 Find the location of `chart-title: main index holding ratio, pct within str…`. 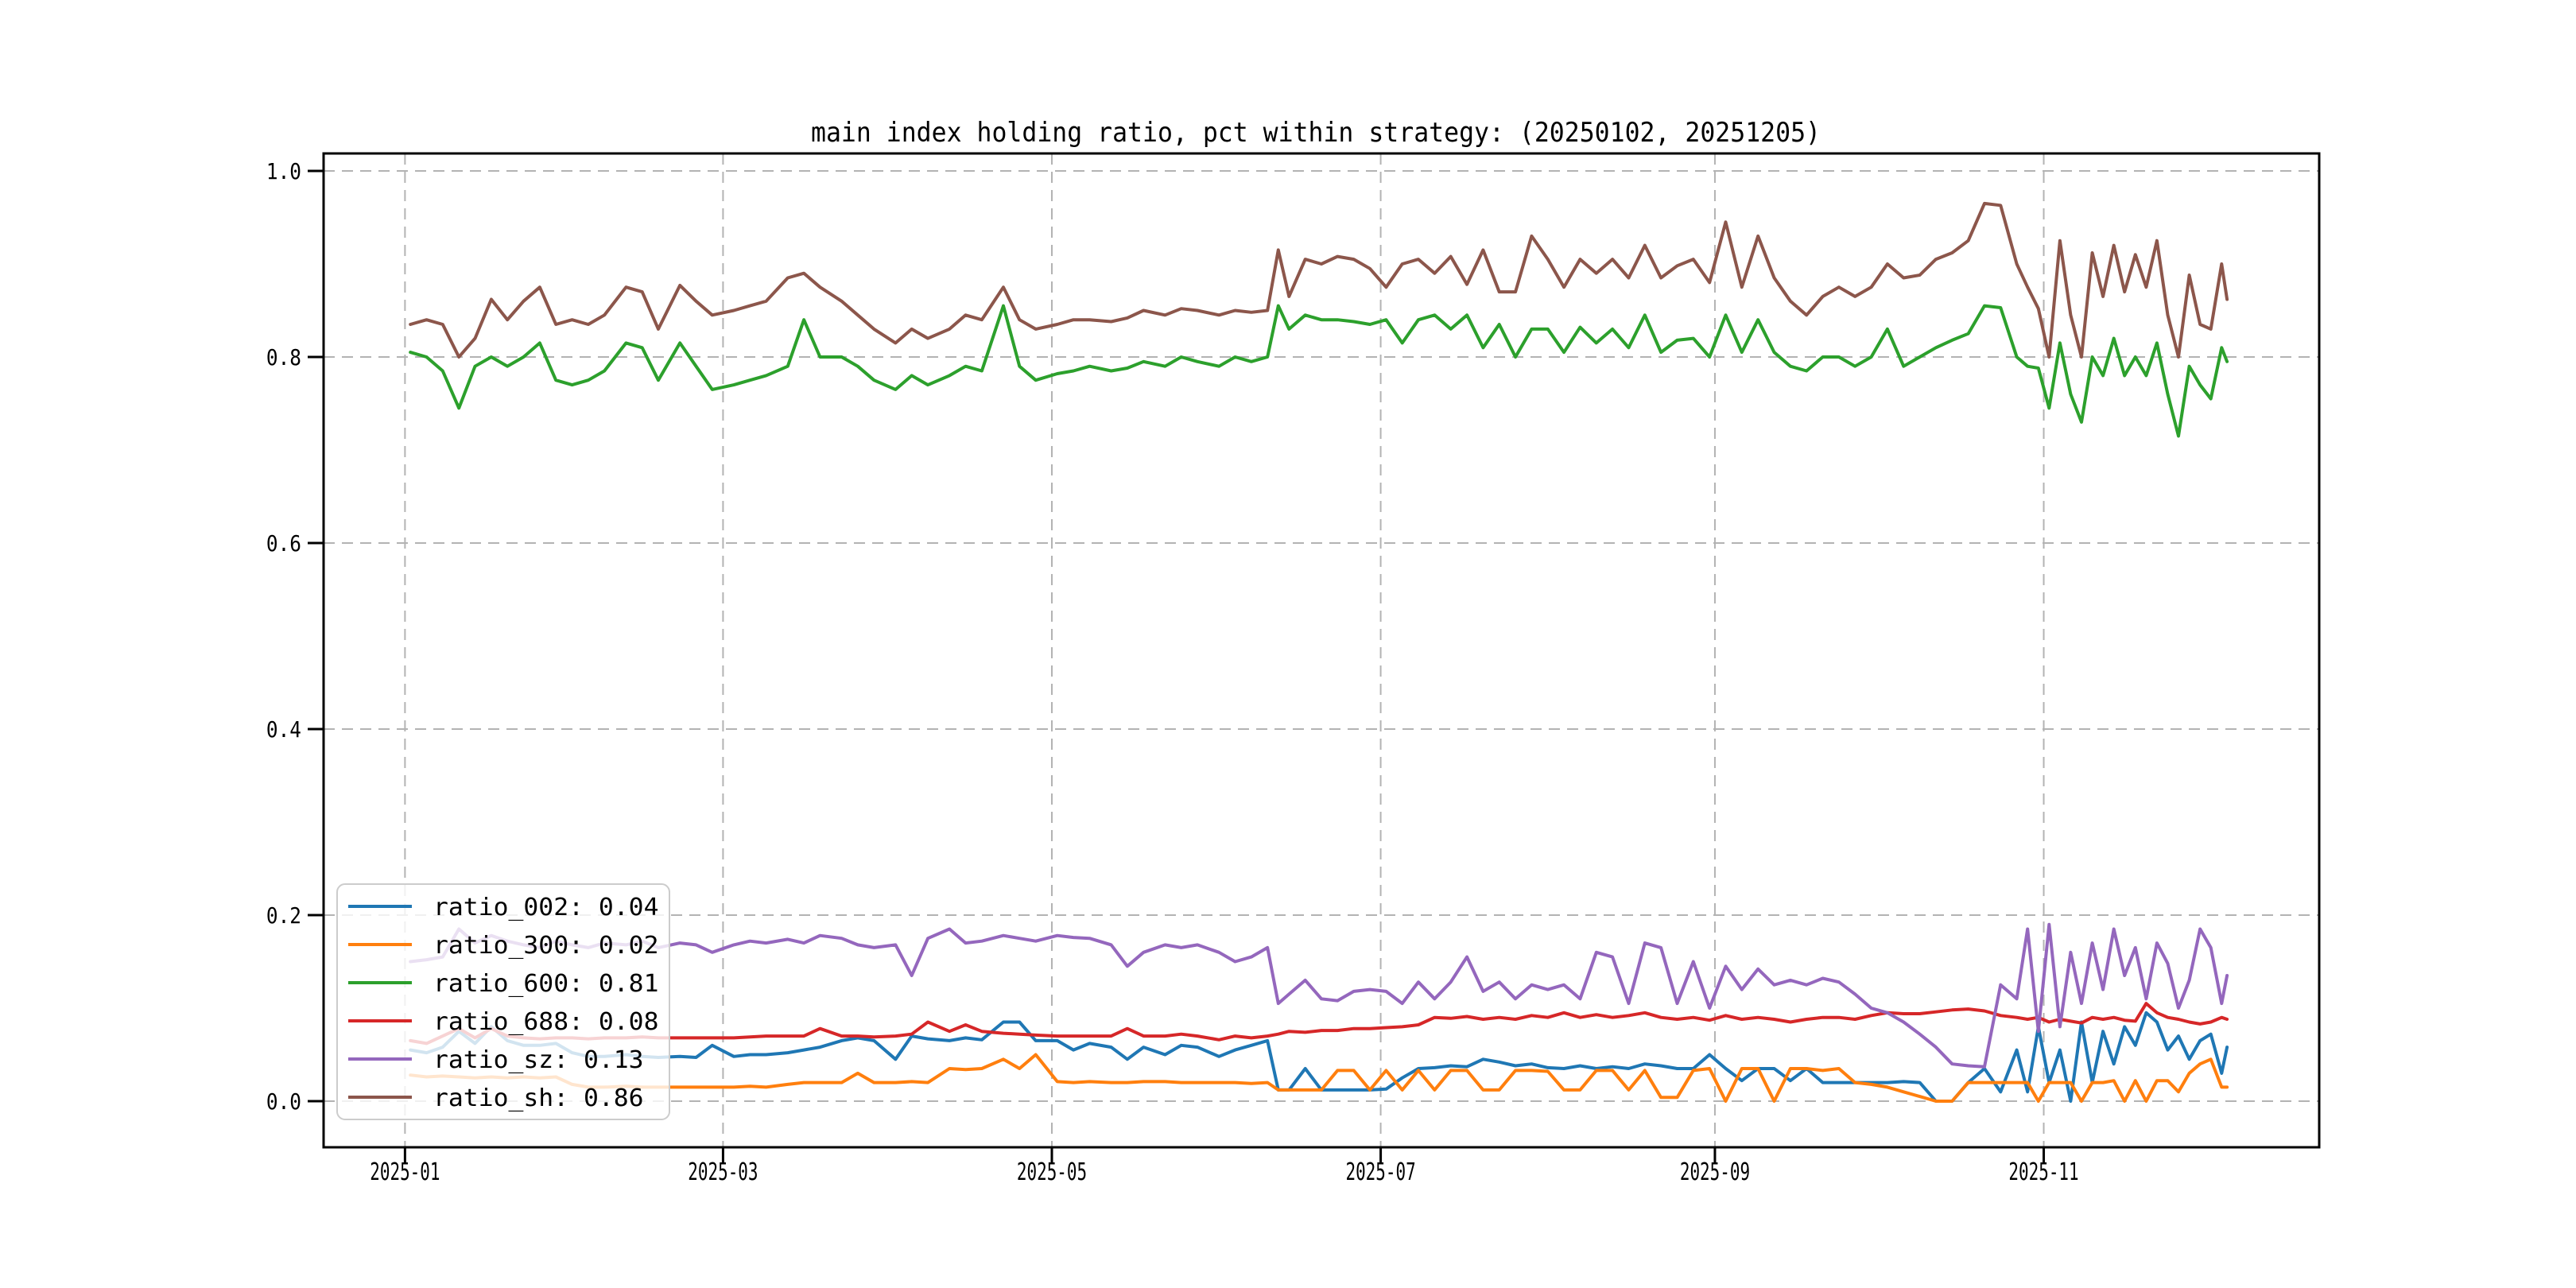

chart-title: main index holding ratio, pct within str… is located at coordinates (1316, 133).